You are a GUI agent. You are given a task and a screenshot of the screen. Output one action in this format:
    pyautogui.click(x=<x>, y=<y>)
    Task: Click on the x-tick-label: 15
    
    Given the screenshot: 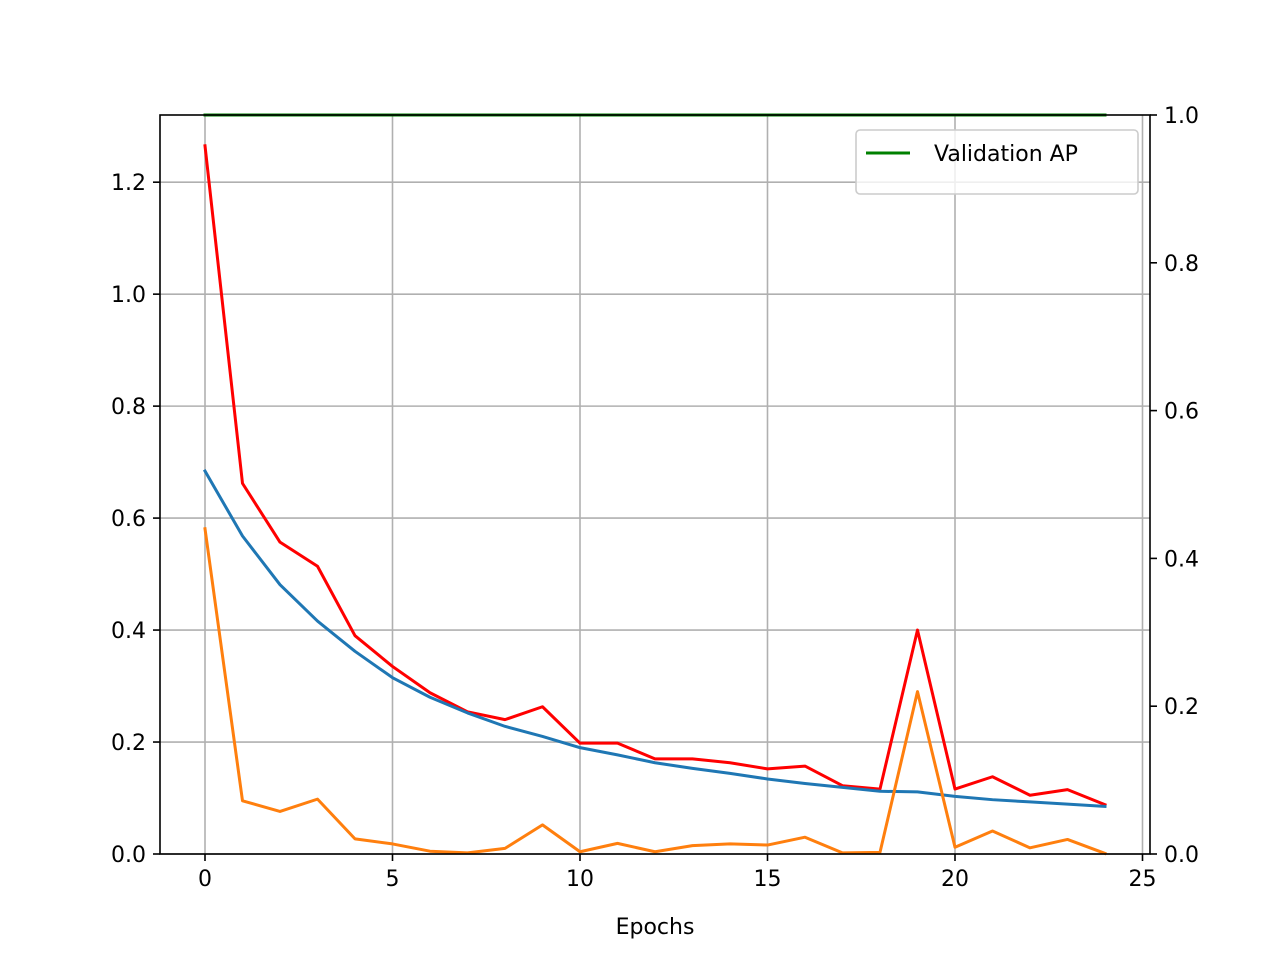 What is the action you would take?
    pyautogui.click(x=768, y=879)
    